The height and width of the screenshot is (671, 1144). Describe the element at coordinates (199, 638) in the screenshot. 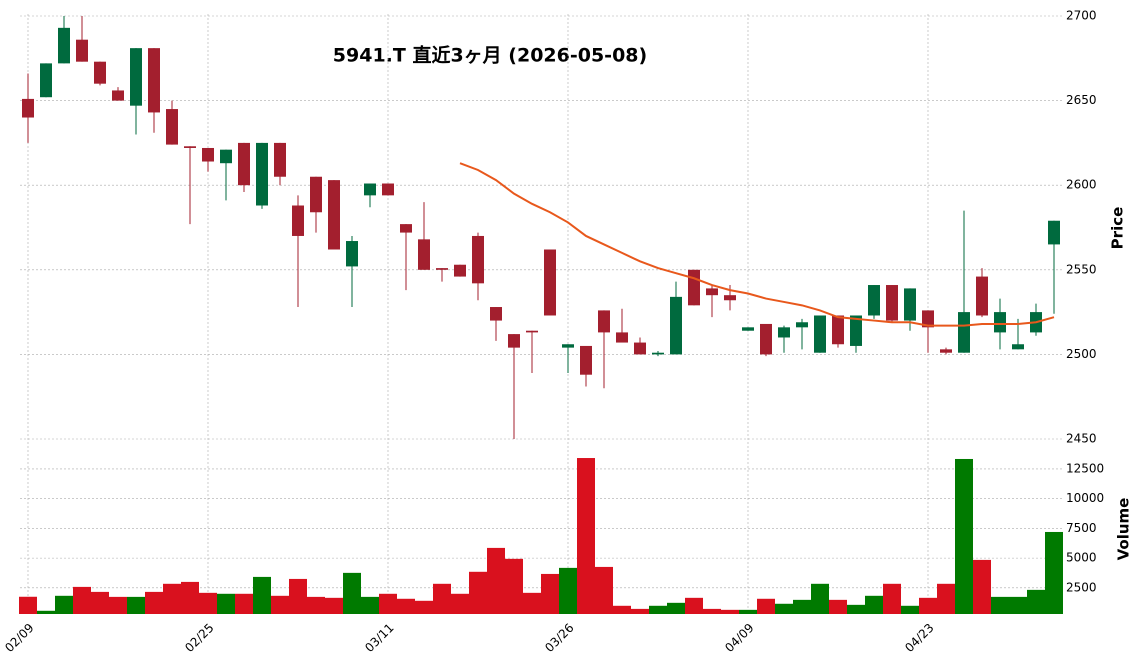

I see `x-tick-label: 02/25` at that location.